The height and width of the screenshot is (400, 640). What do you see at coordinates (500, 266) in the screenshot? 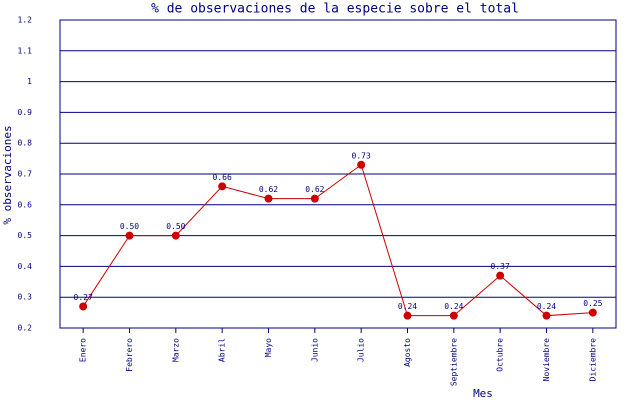
I see `data-label: 0.37` at bounding box center [500, 266].